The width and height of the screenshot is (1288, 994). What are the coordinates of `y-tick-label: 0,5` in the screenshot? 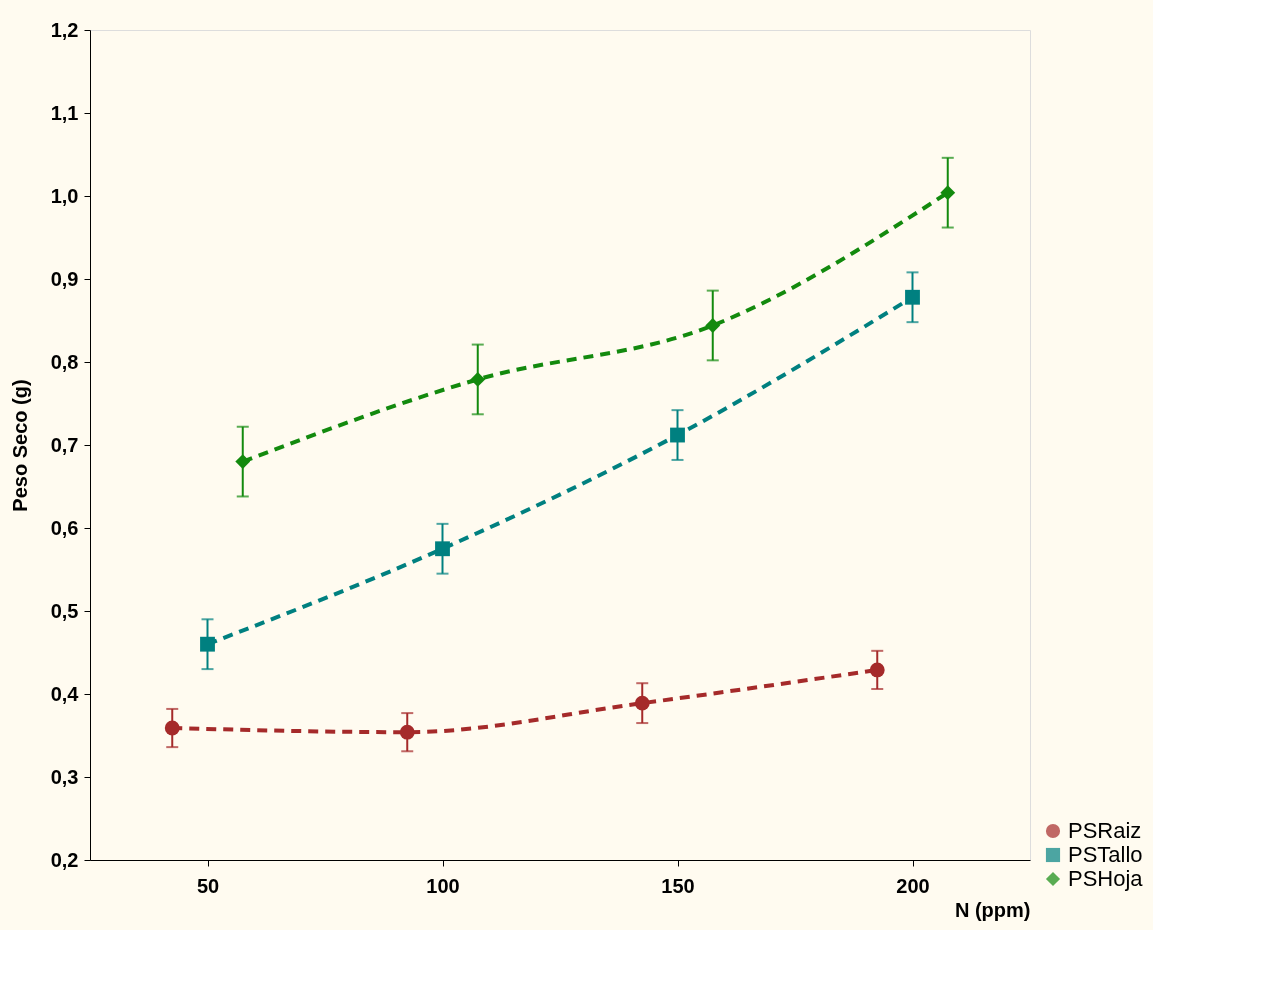 It's located at (64, 610).